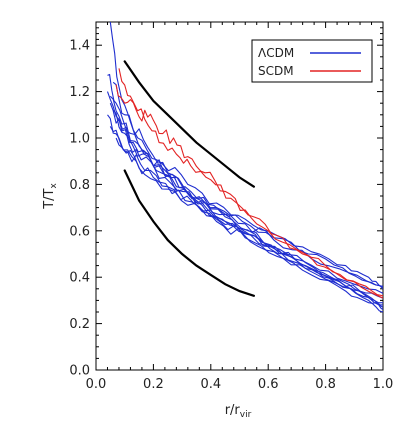 The width and height of the screenshot is (415, 431). Describe the element at coordinates (268, 384) in the screenshot. I see `x-tick-label: 0.6` at that location.